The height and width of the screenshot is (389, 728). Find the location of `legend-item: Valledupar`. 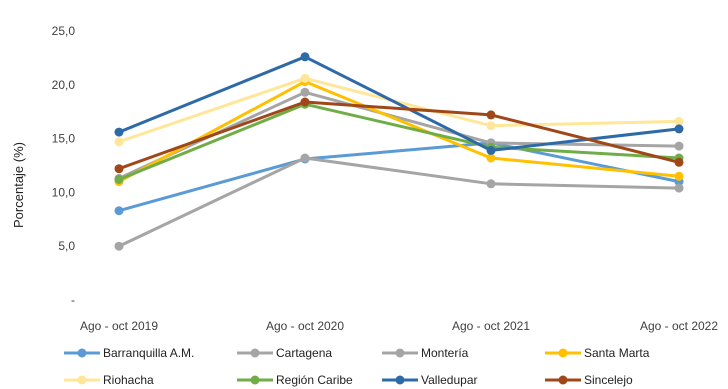

legend-item: Valledupar is located at coordinates (429, 380).